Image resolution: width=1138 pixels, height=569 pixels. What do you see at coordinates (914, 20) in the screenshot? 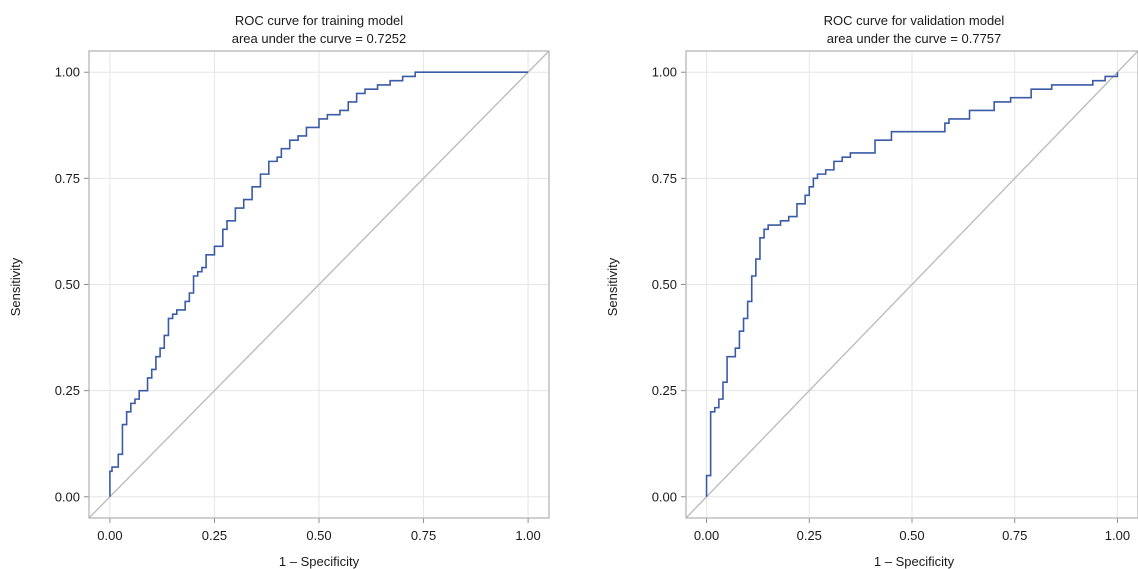
I see `chart-title-line1: ROC curve for validation model` at bounding box center [914, 20].